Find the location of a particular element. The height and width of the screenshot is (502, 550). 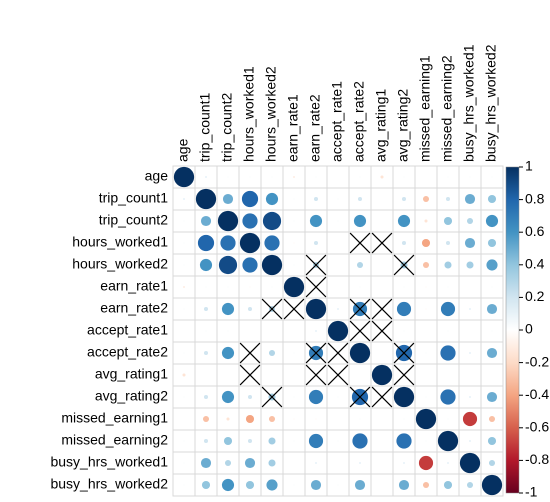

row-label: missed_earning1 is located at coordinates (114, 418).